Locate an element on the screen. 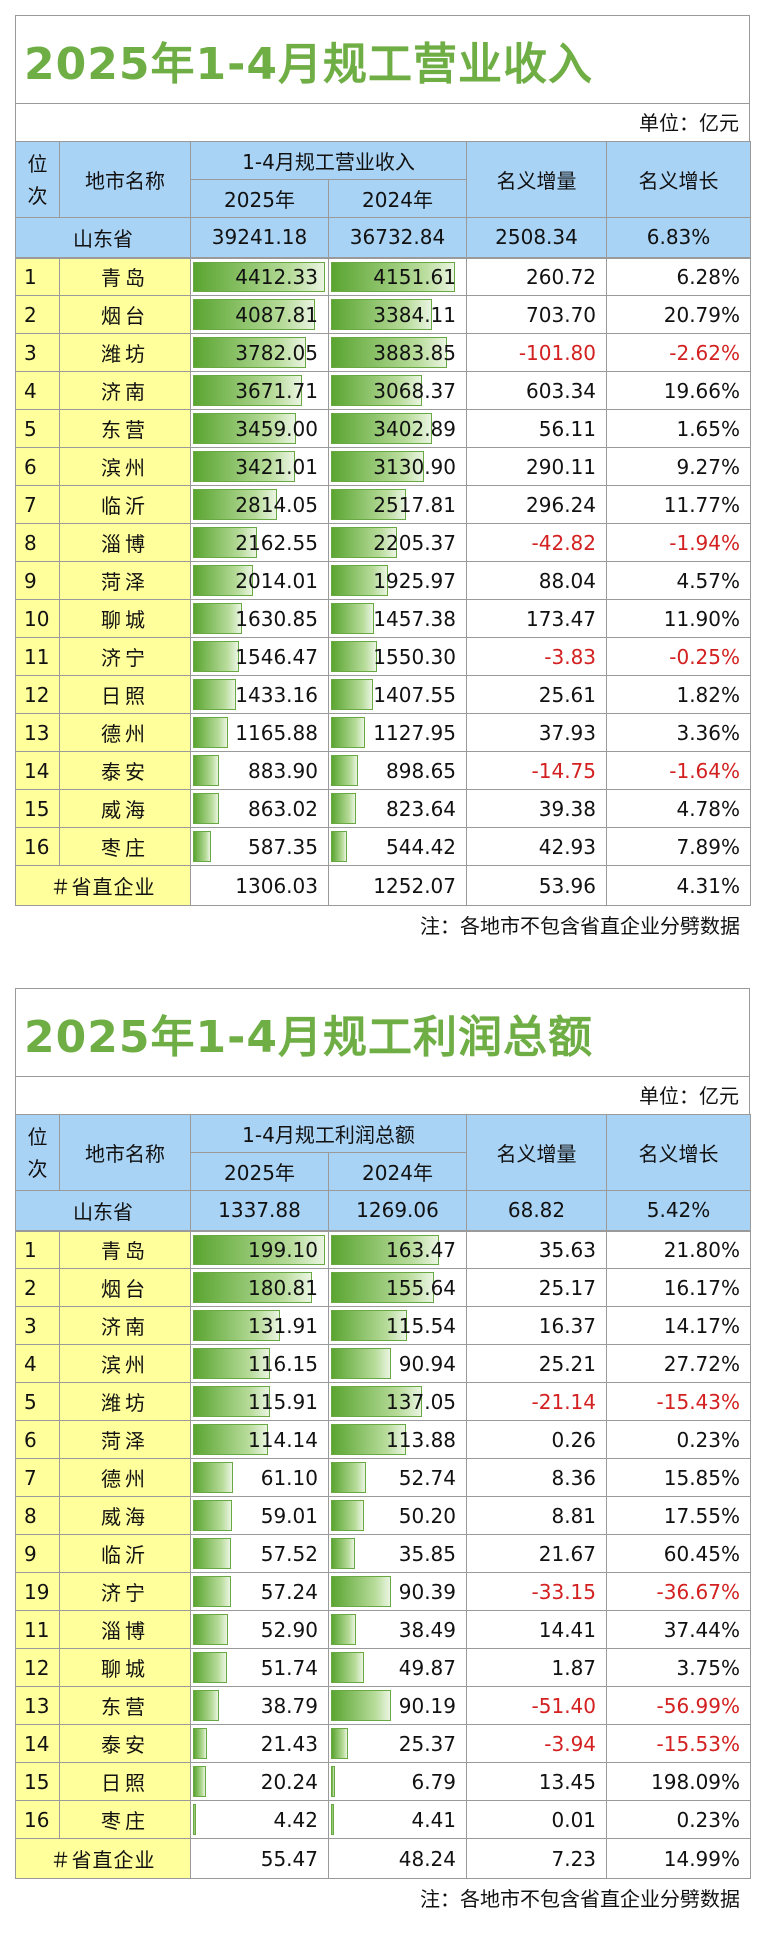 Image resolution: width=765 pixels, height=1953 pixels. value-2024: 25.37 is located at coordinates (427, 1743).